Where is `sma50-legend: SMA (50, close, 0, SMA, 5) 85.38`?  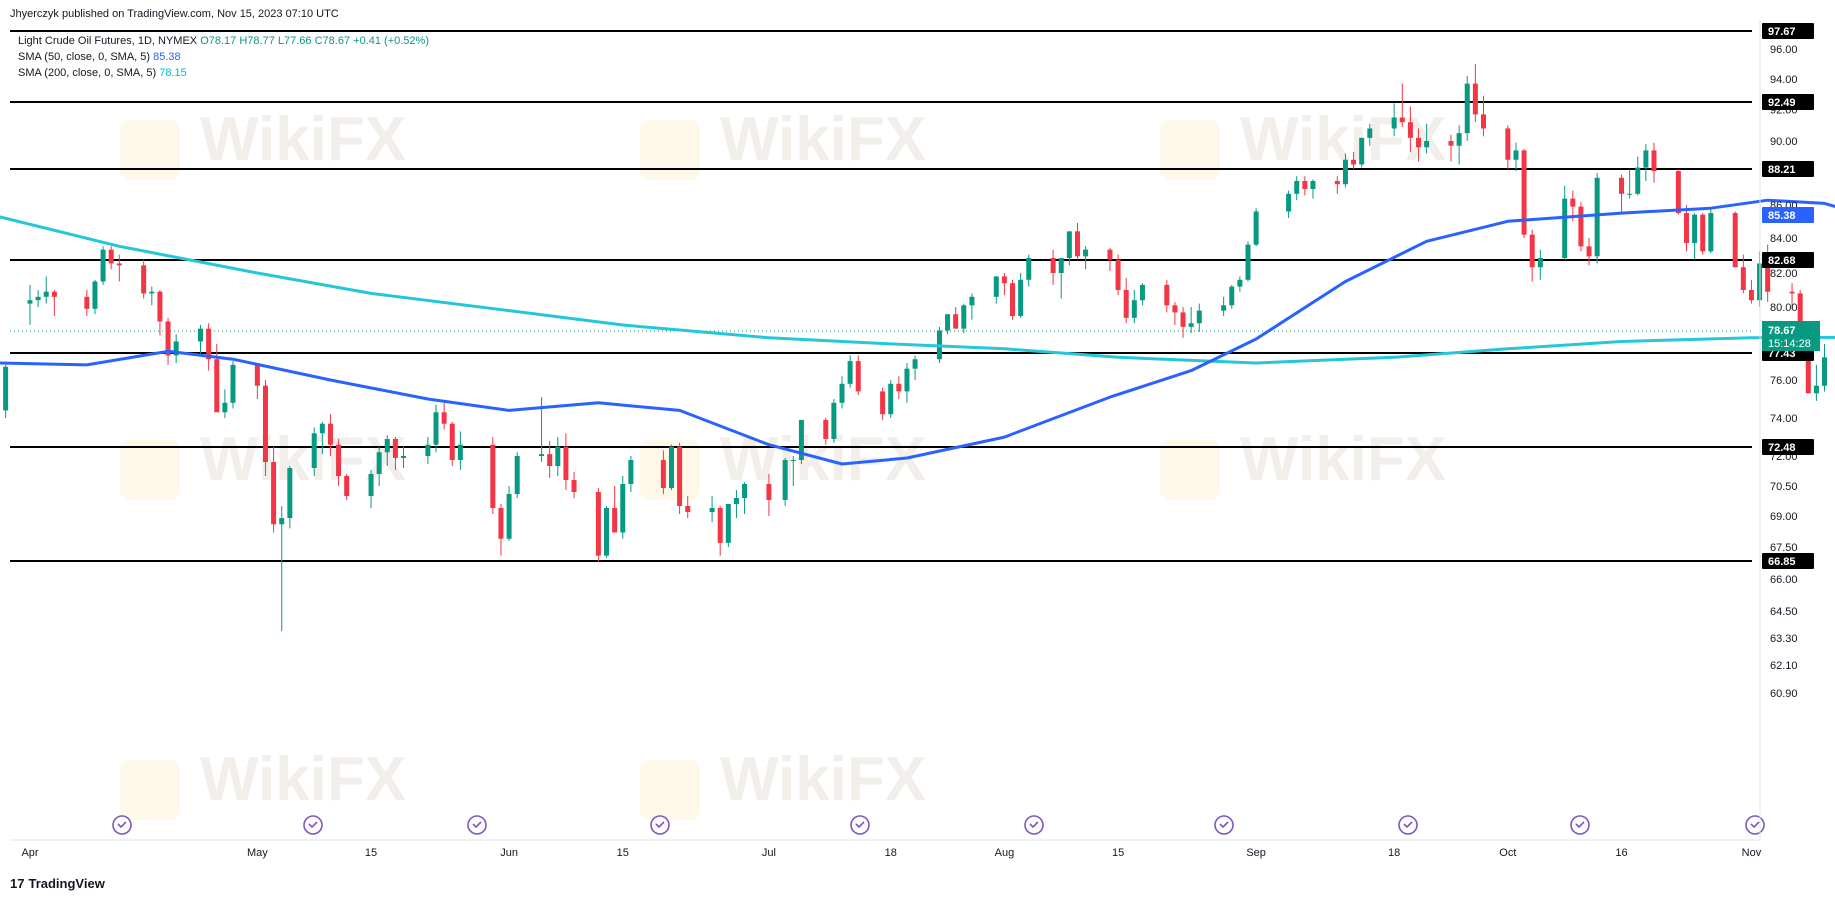
sma50-legend: SMA (50, close, 0, SMA, 5) 85.38 is located at coordinates (99, 57).